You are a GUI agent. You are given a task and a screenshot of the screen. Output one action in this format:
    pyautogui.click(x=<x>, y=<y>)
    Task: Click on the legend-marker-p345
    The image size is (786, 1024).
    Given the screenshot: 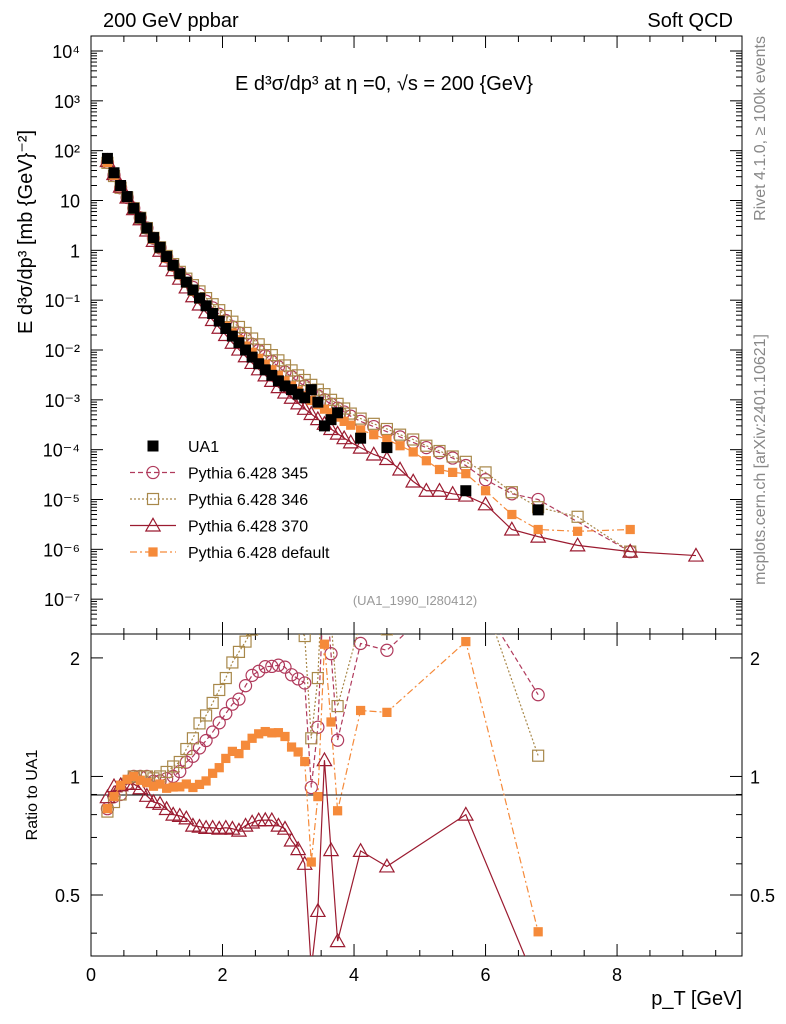 What is the action you would take?
    pyautogui.click(x=153, y=472)
    